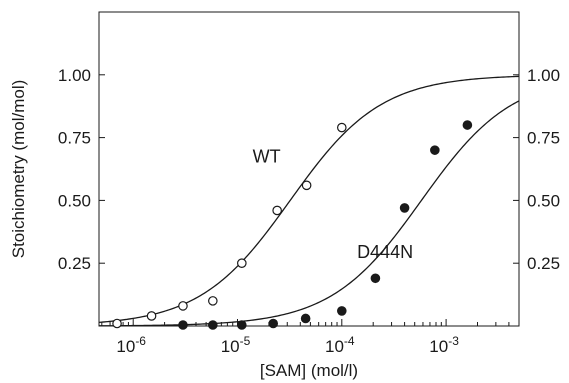  I want to click on y-tick-label-left: 0.75, so click(74, 138).